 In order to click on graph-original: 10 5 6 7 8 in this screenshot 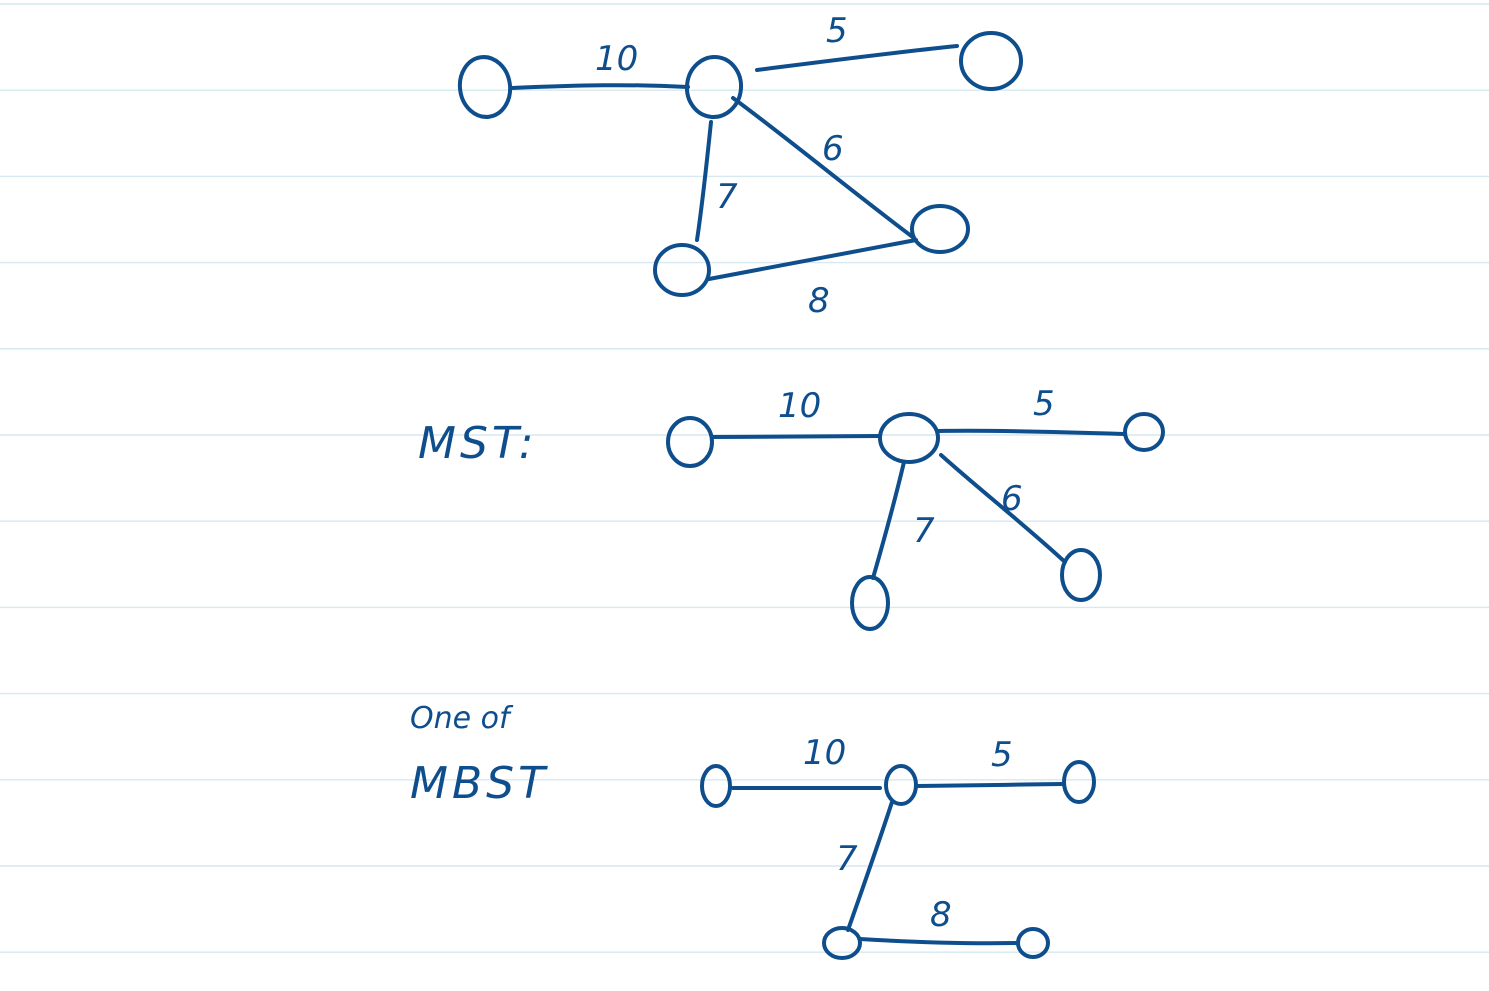, I will do `click(740, 166)`.